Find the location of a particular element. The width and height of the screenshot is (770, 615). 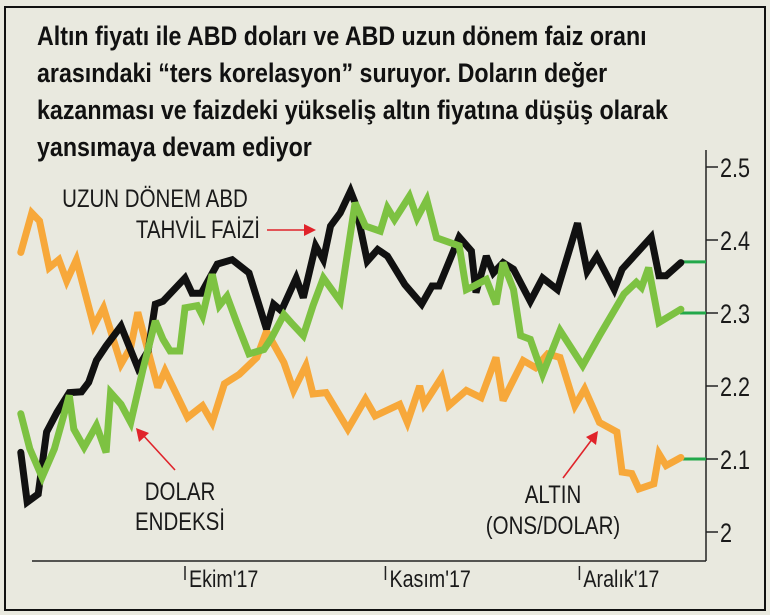

y-tick-label: 2.5 is located at coordinates (735, 169).